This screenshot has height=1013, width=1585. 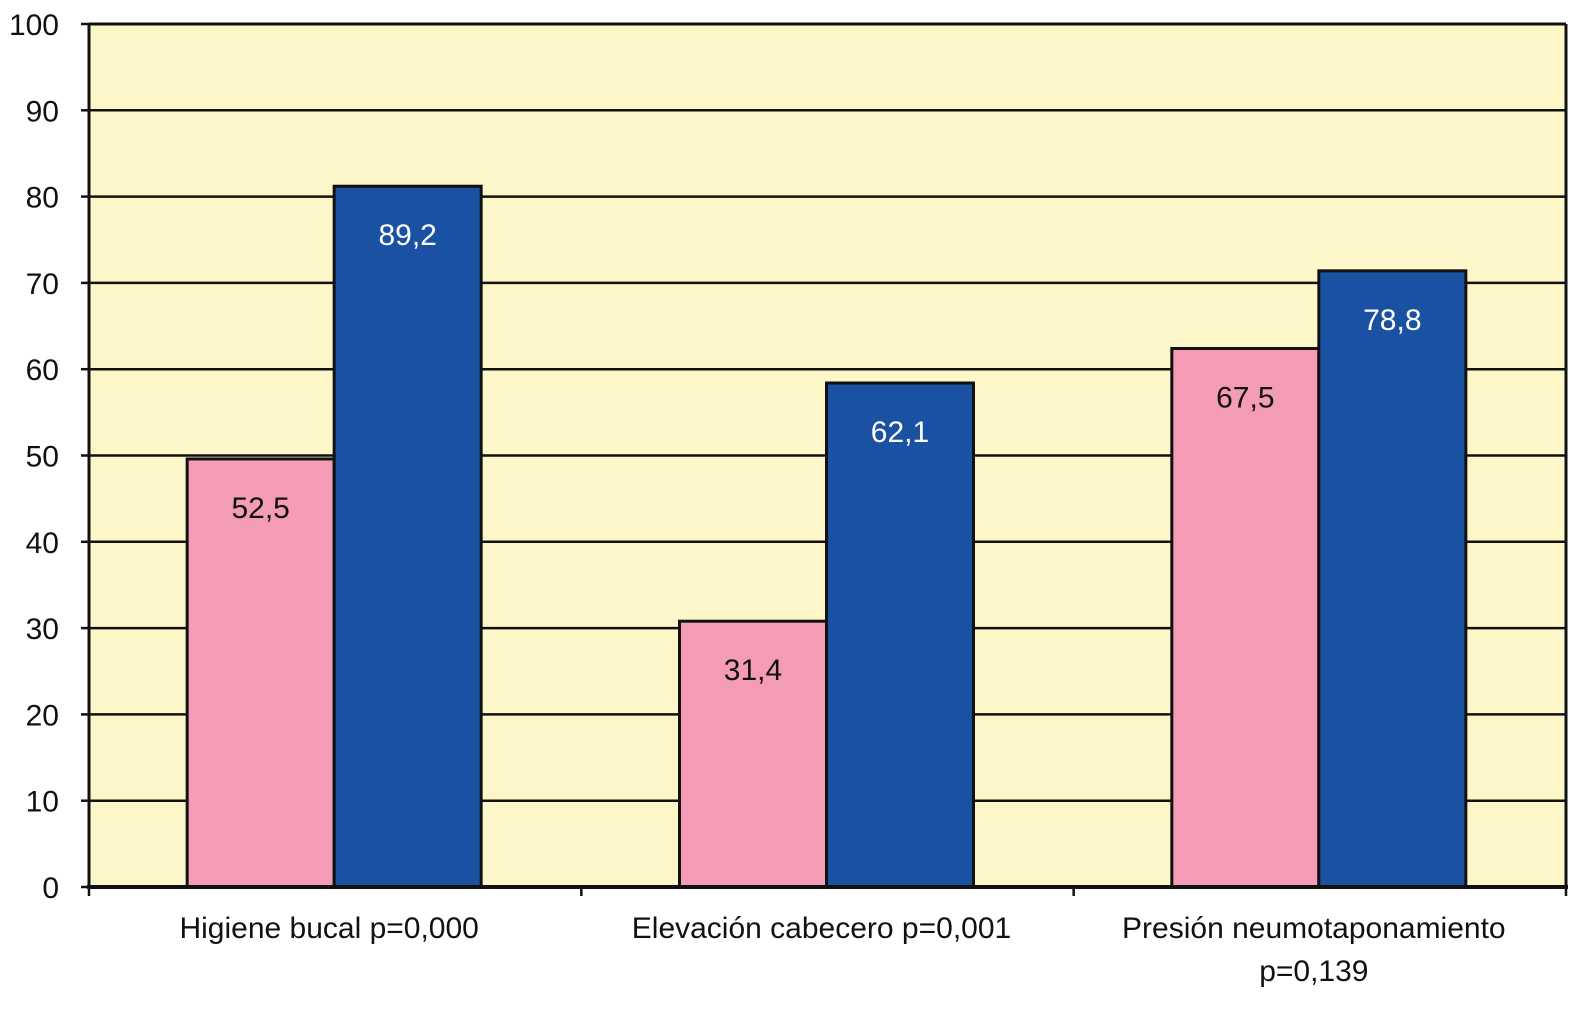 What do you see at coordinates (50, 888) in the screenshot?
I see `y-tick-label: 0` at bounding box center [50, 888].